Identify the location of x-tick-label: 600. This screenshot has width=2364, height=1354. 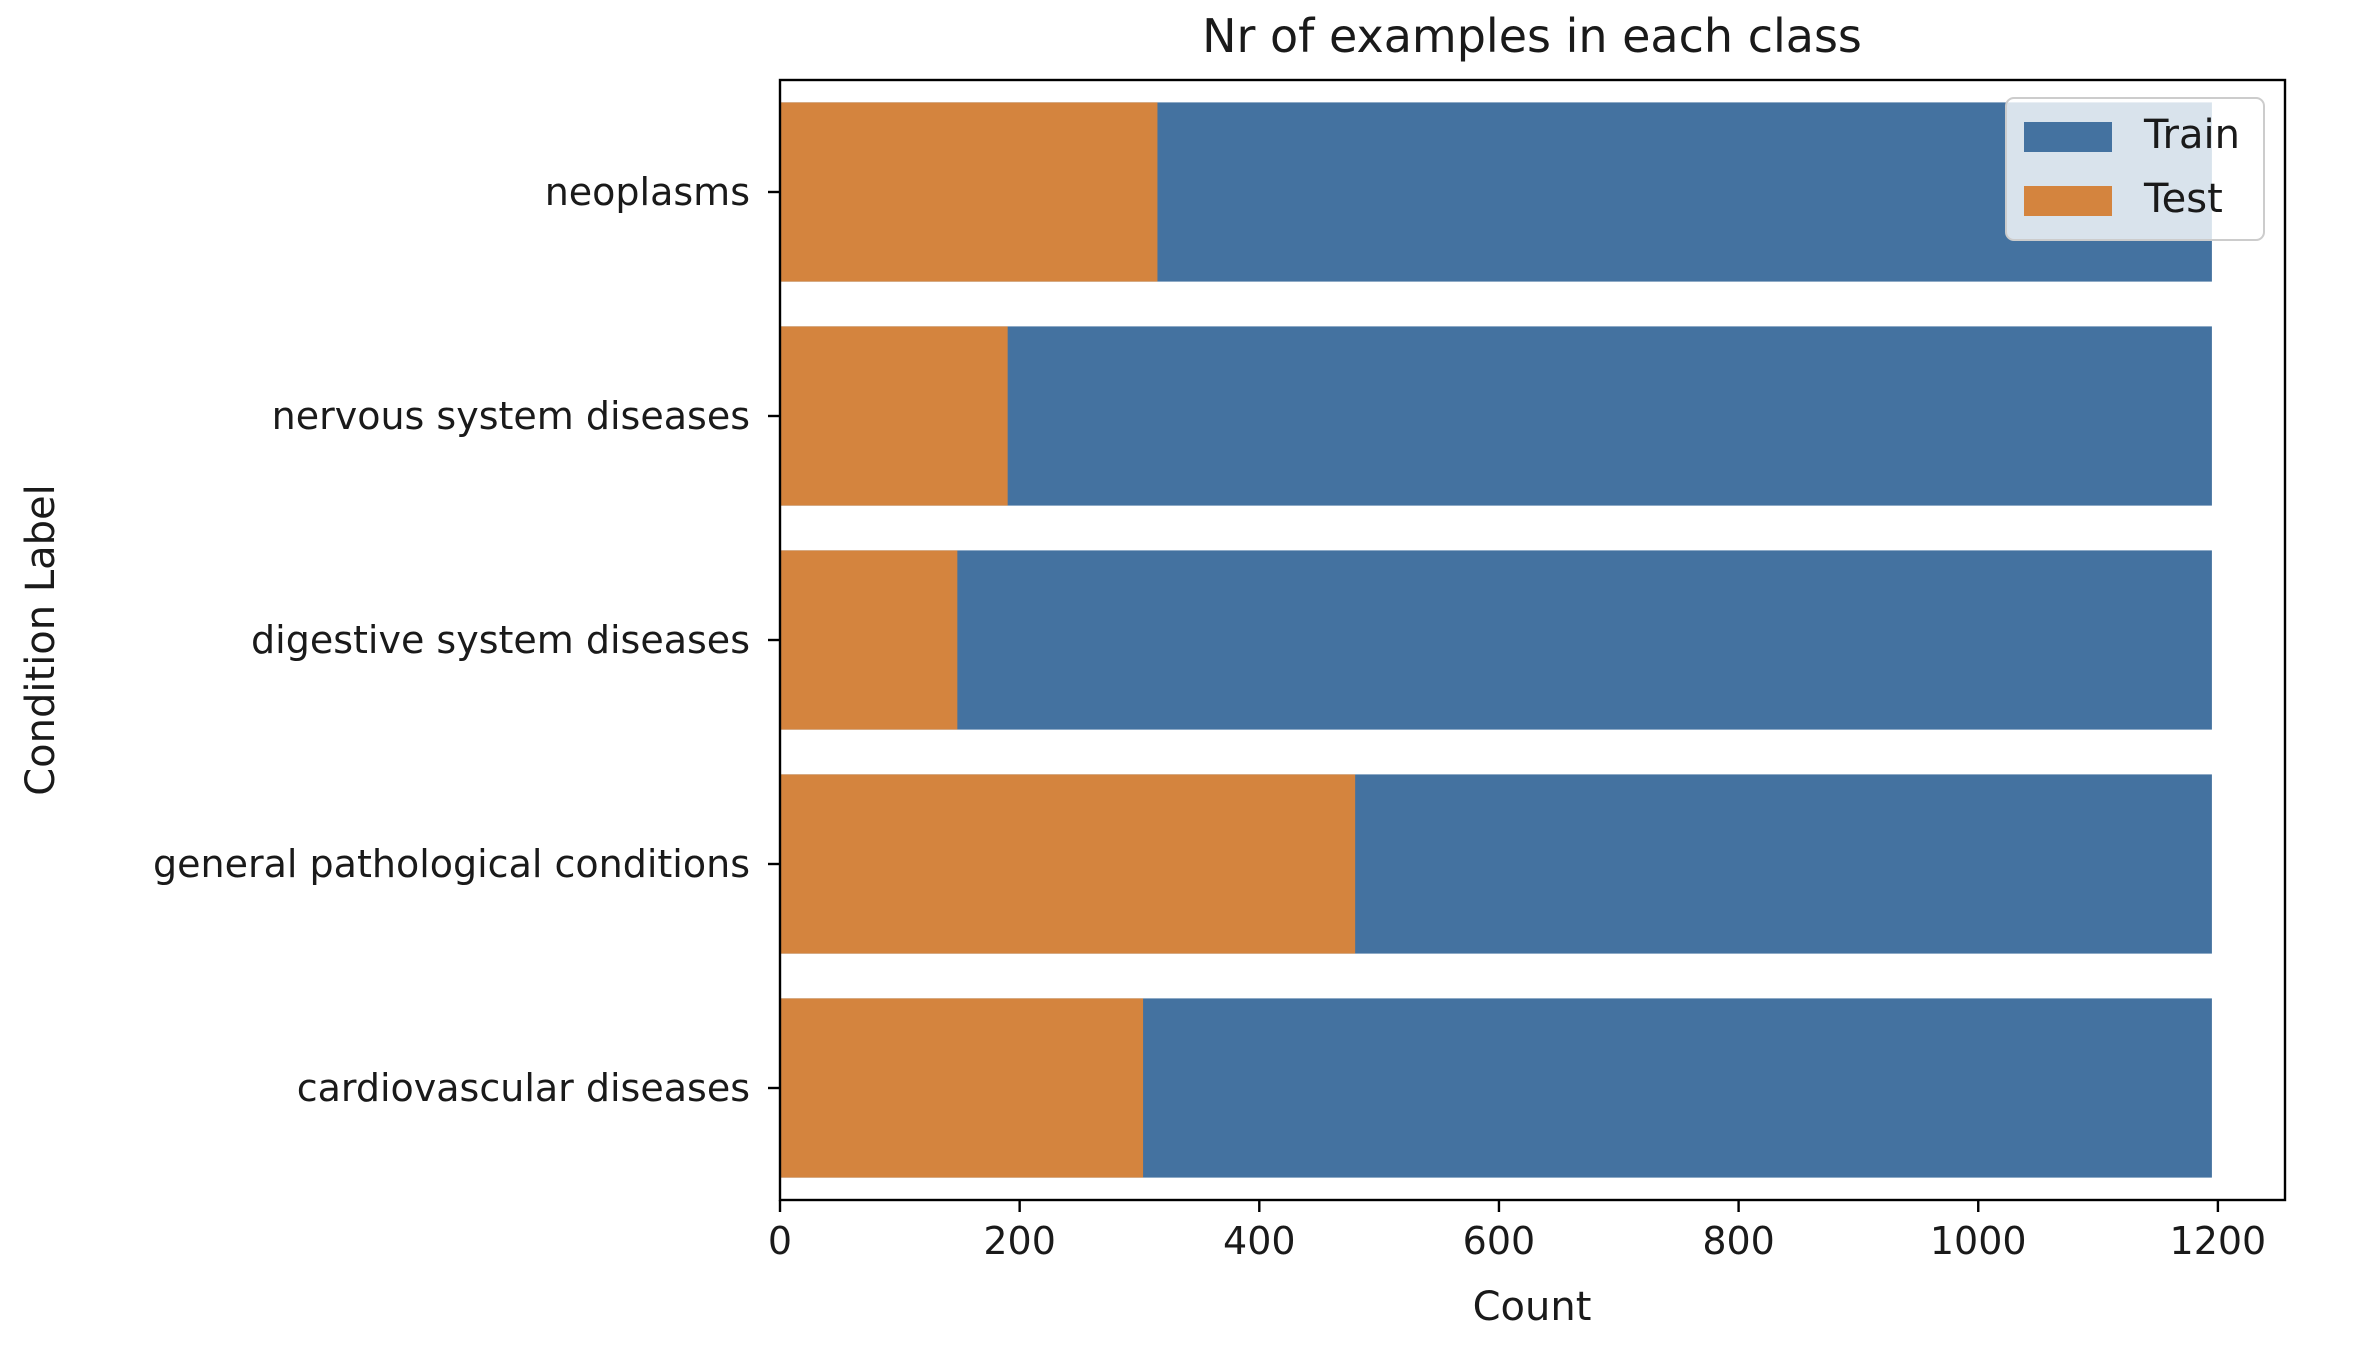
(1499, 1241).